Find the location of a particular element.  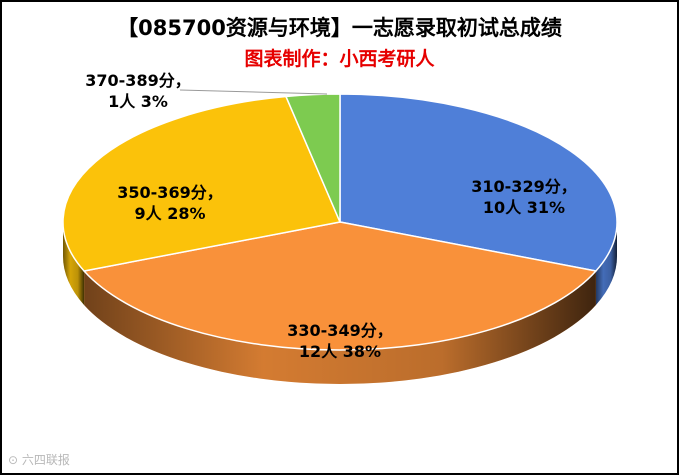

data-label-330-349-range: 330-349分， is located at coordinates (340, 330).